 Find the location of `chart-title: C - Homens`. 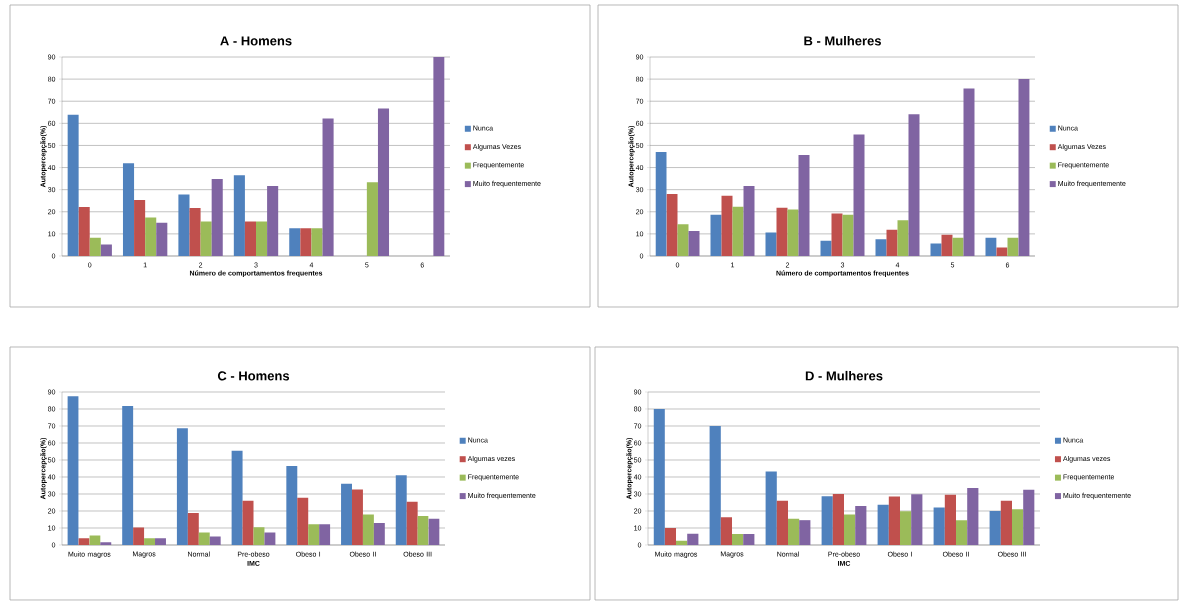

chart-title: C - Homens is located at coordinates (253, 376).